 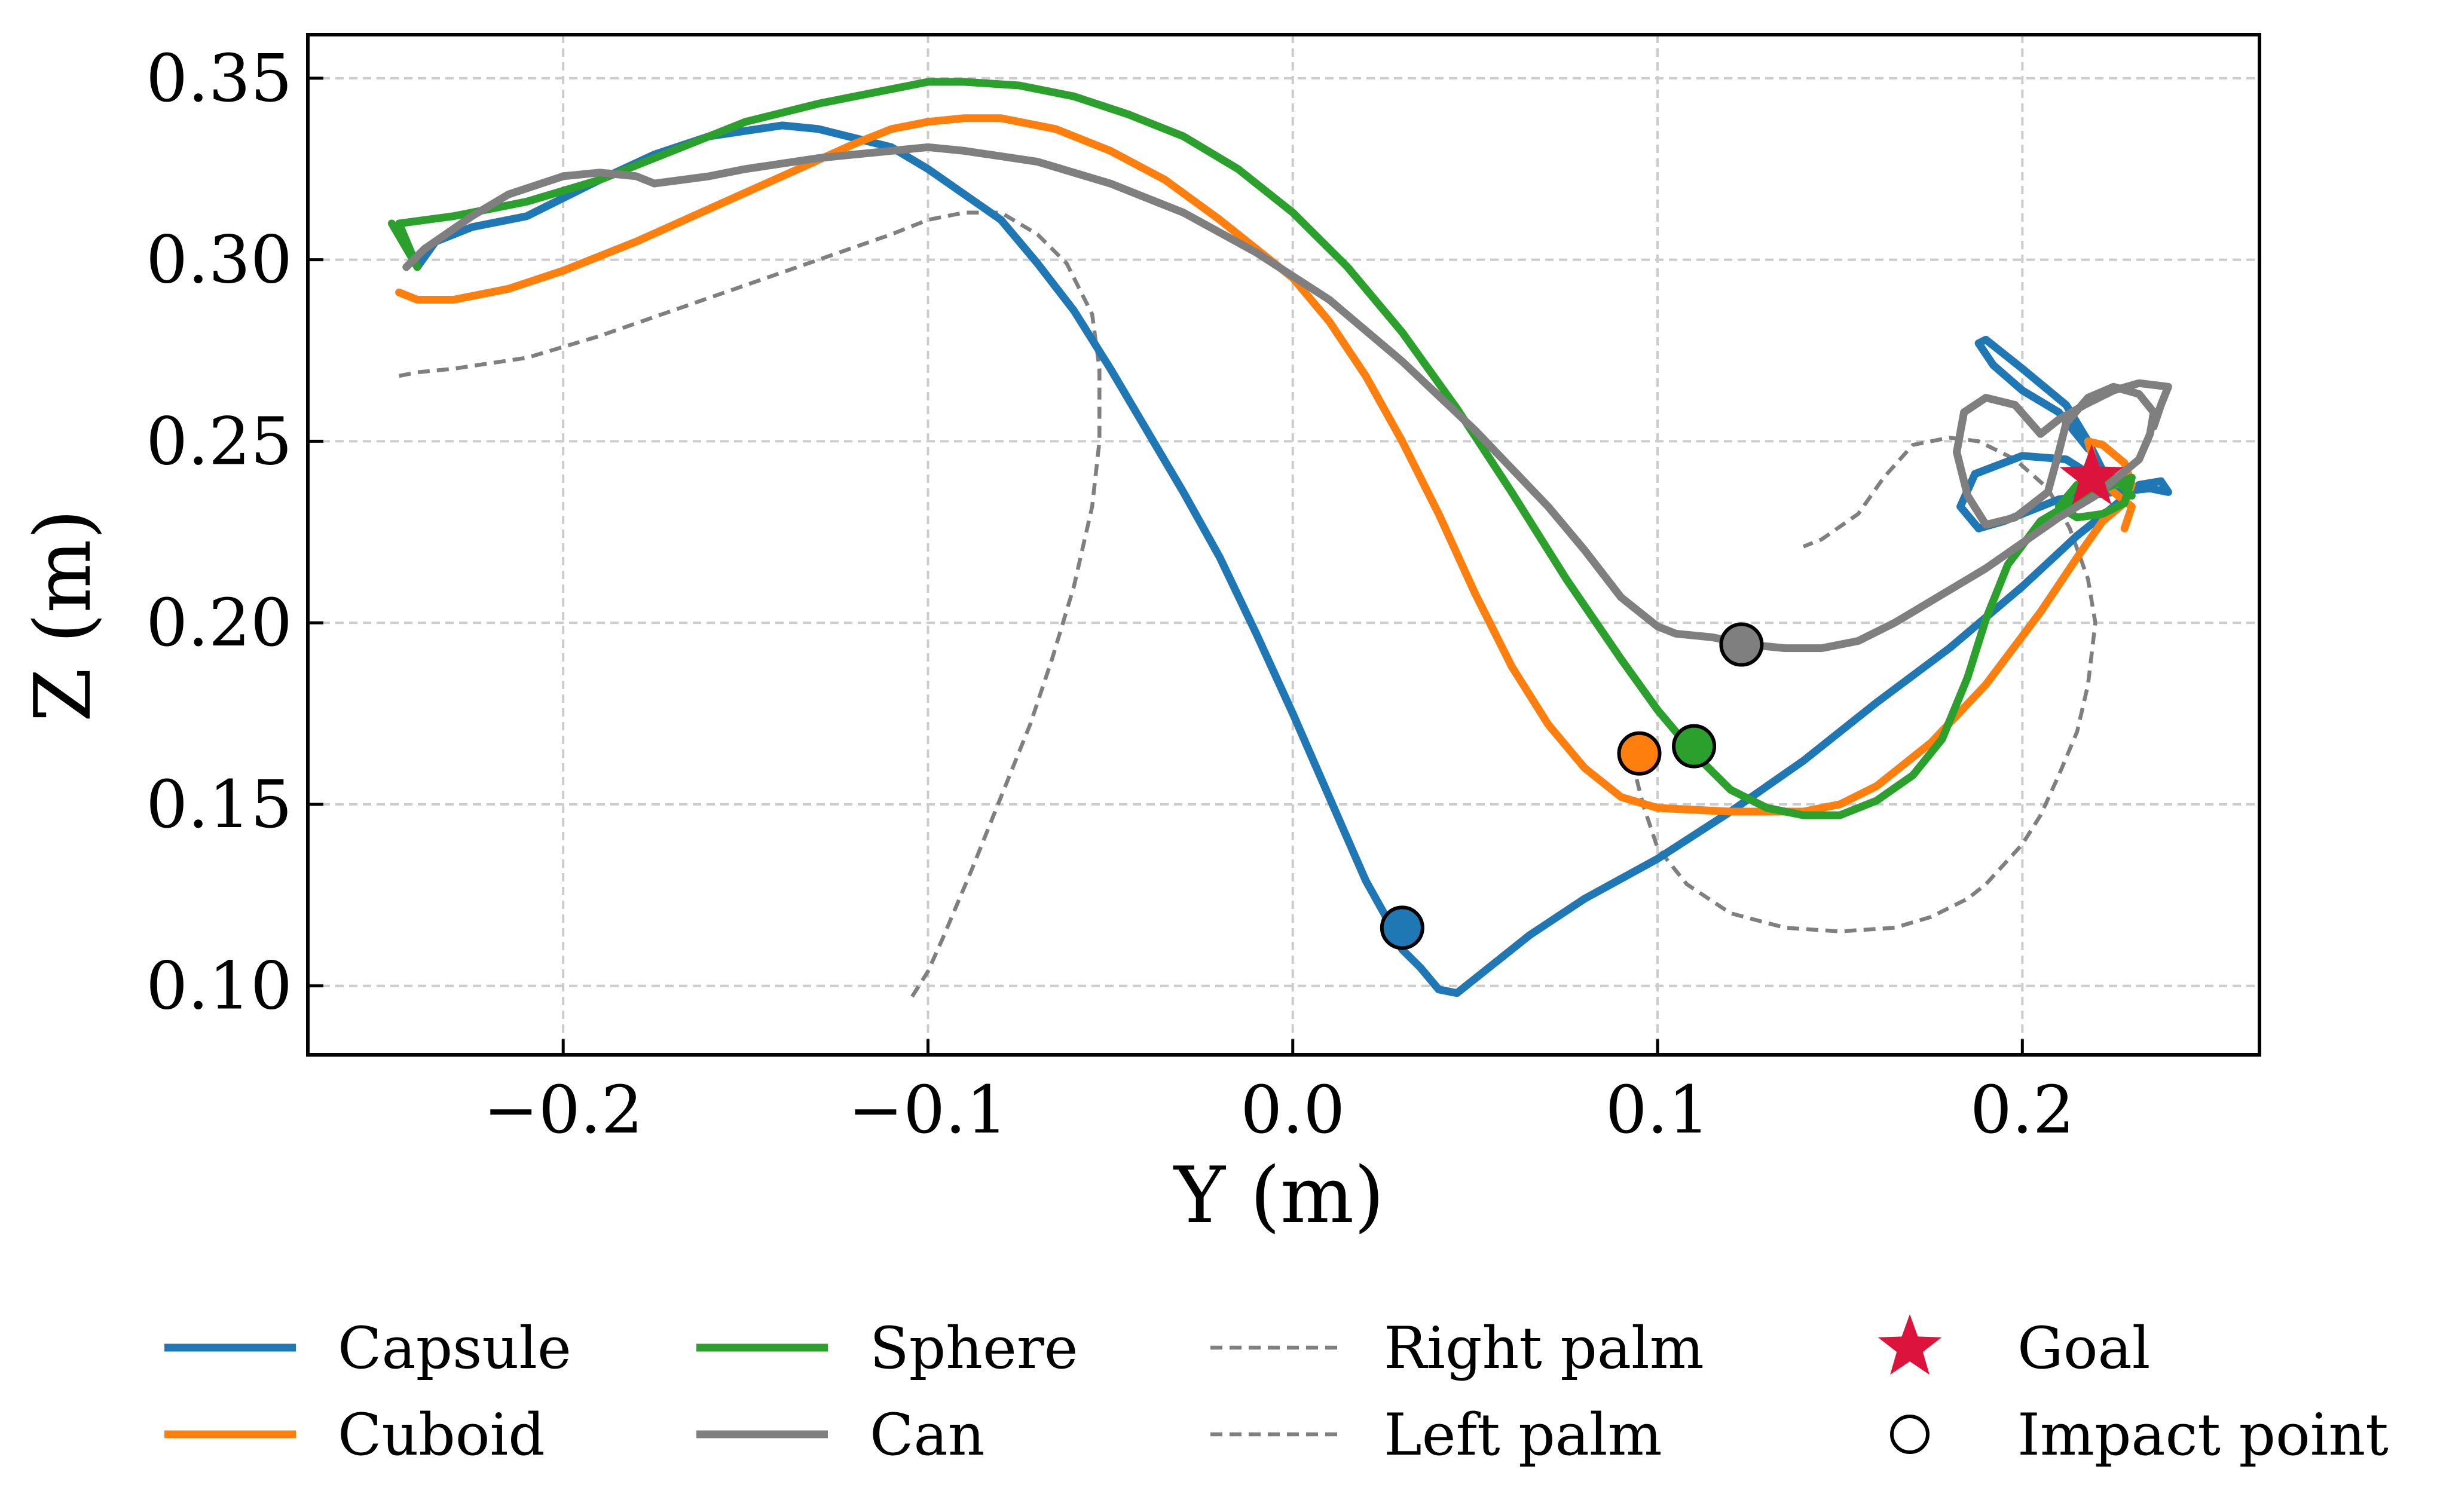 I want to click on legend-label-left-palm: Left palm, so click(x=1523, y=1434).